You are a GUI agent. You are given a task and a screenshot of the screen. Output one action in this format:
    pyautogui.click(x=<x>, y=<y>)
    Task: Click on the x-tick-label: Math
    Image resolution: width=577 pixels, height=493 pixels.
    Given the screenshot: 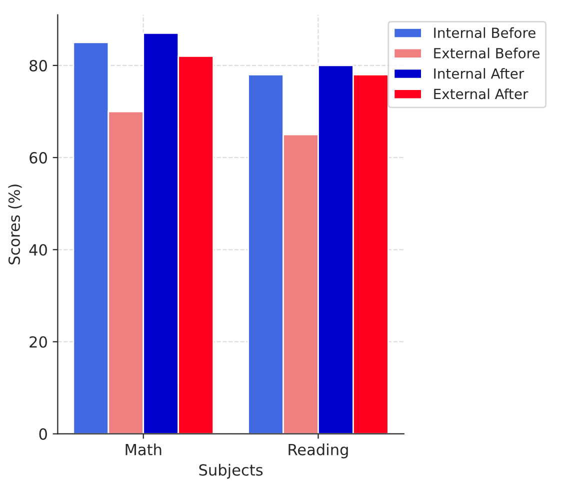 What is the action you would take?
    pyautogui.click(x=144, y=450)
    